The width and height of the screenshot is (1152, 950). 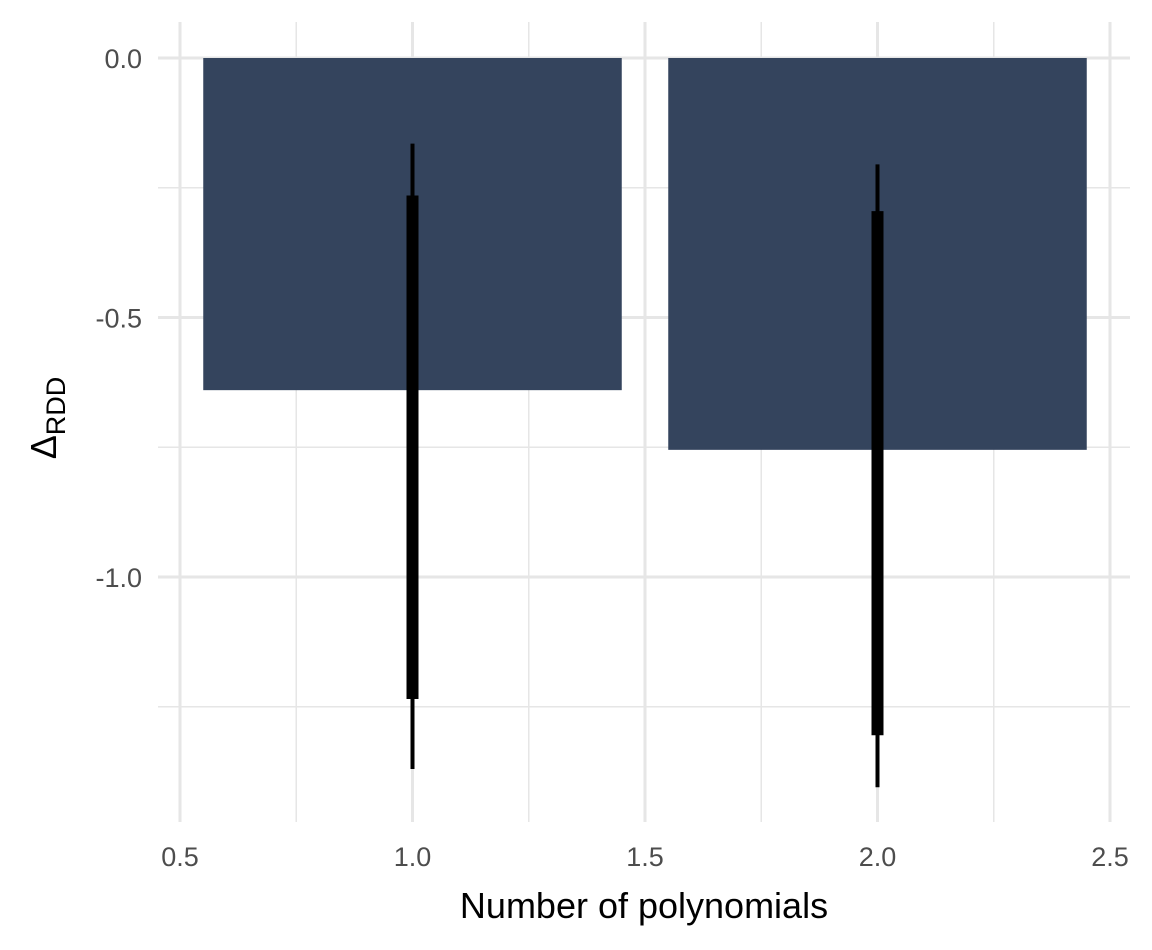 I want to click on x-tick-label: 1.0, so click(x=413, y=857).